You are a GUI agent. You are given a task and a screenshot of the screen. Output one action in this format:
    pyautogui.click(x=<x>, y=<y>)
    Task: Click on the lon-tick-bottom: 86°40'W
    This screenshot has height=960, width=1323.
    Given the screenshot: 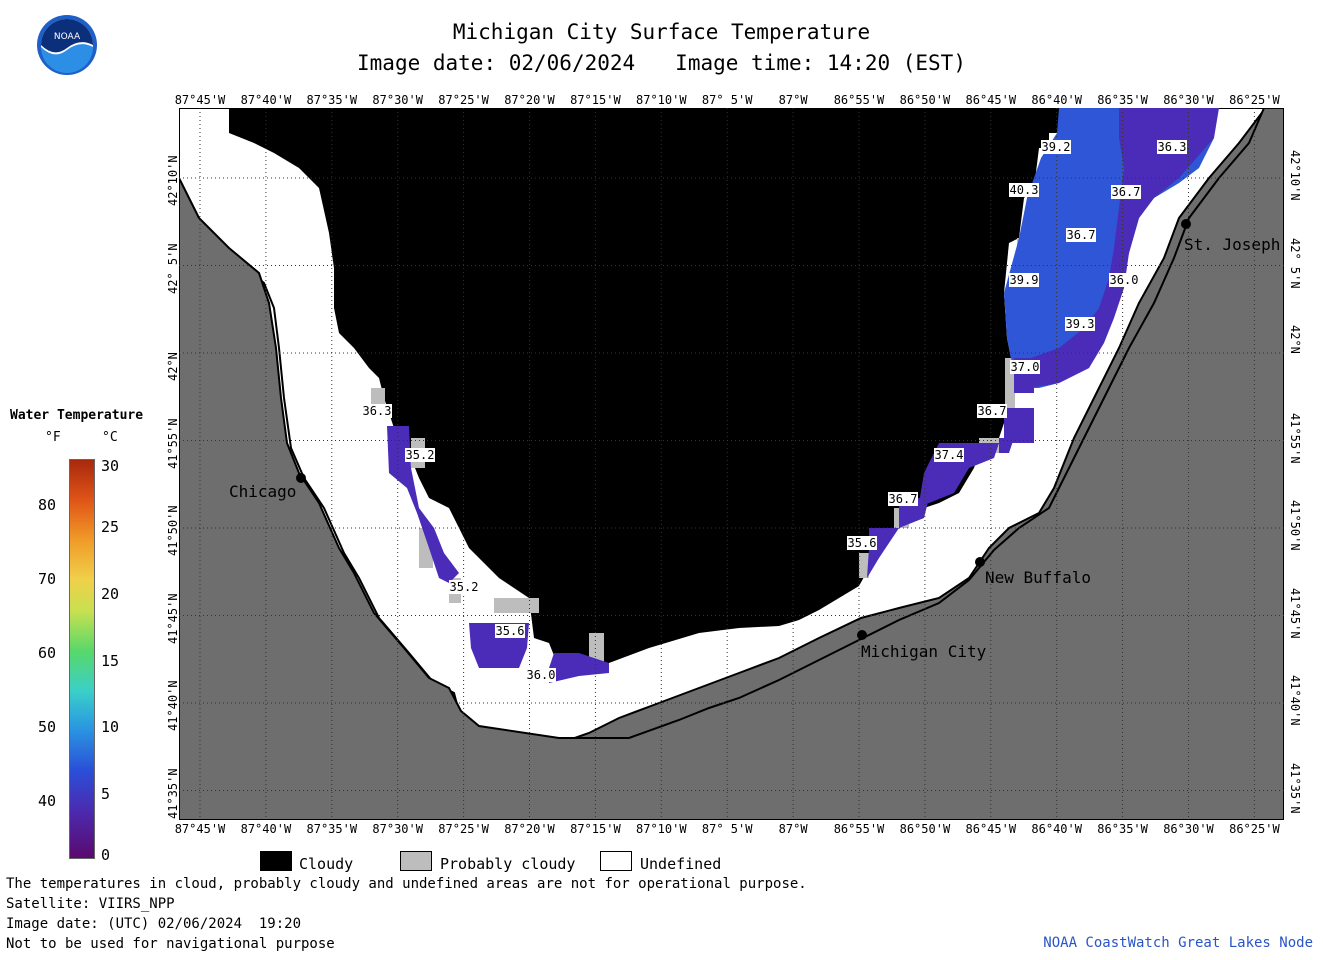 What is the action you would take?
    pyautogui.click(x=1056, y=829)
    